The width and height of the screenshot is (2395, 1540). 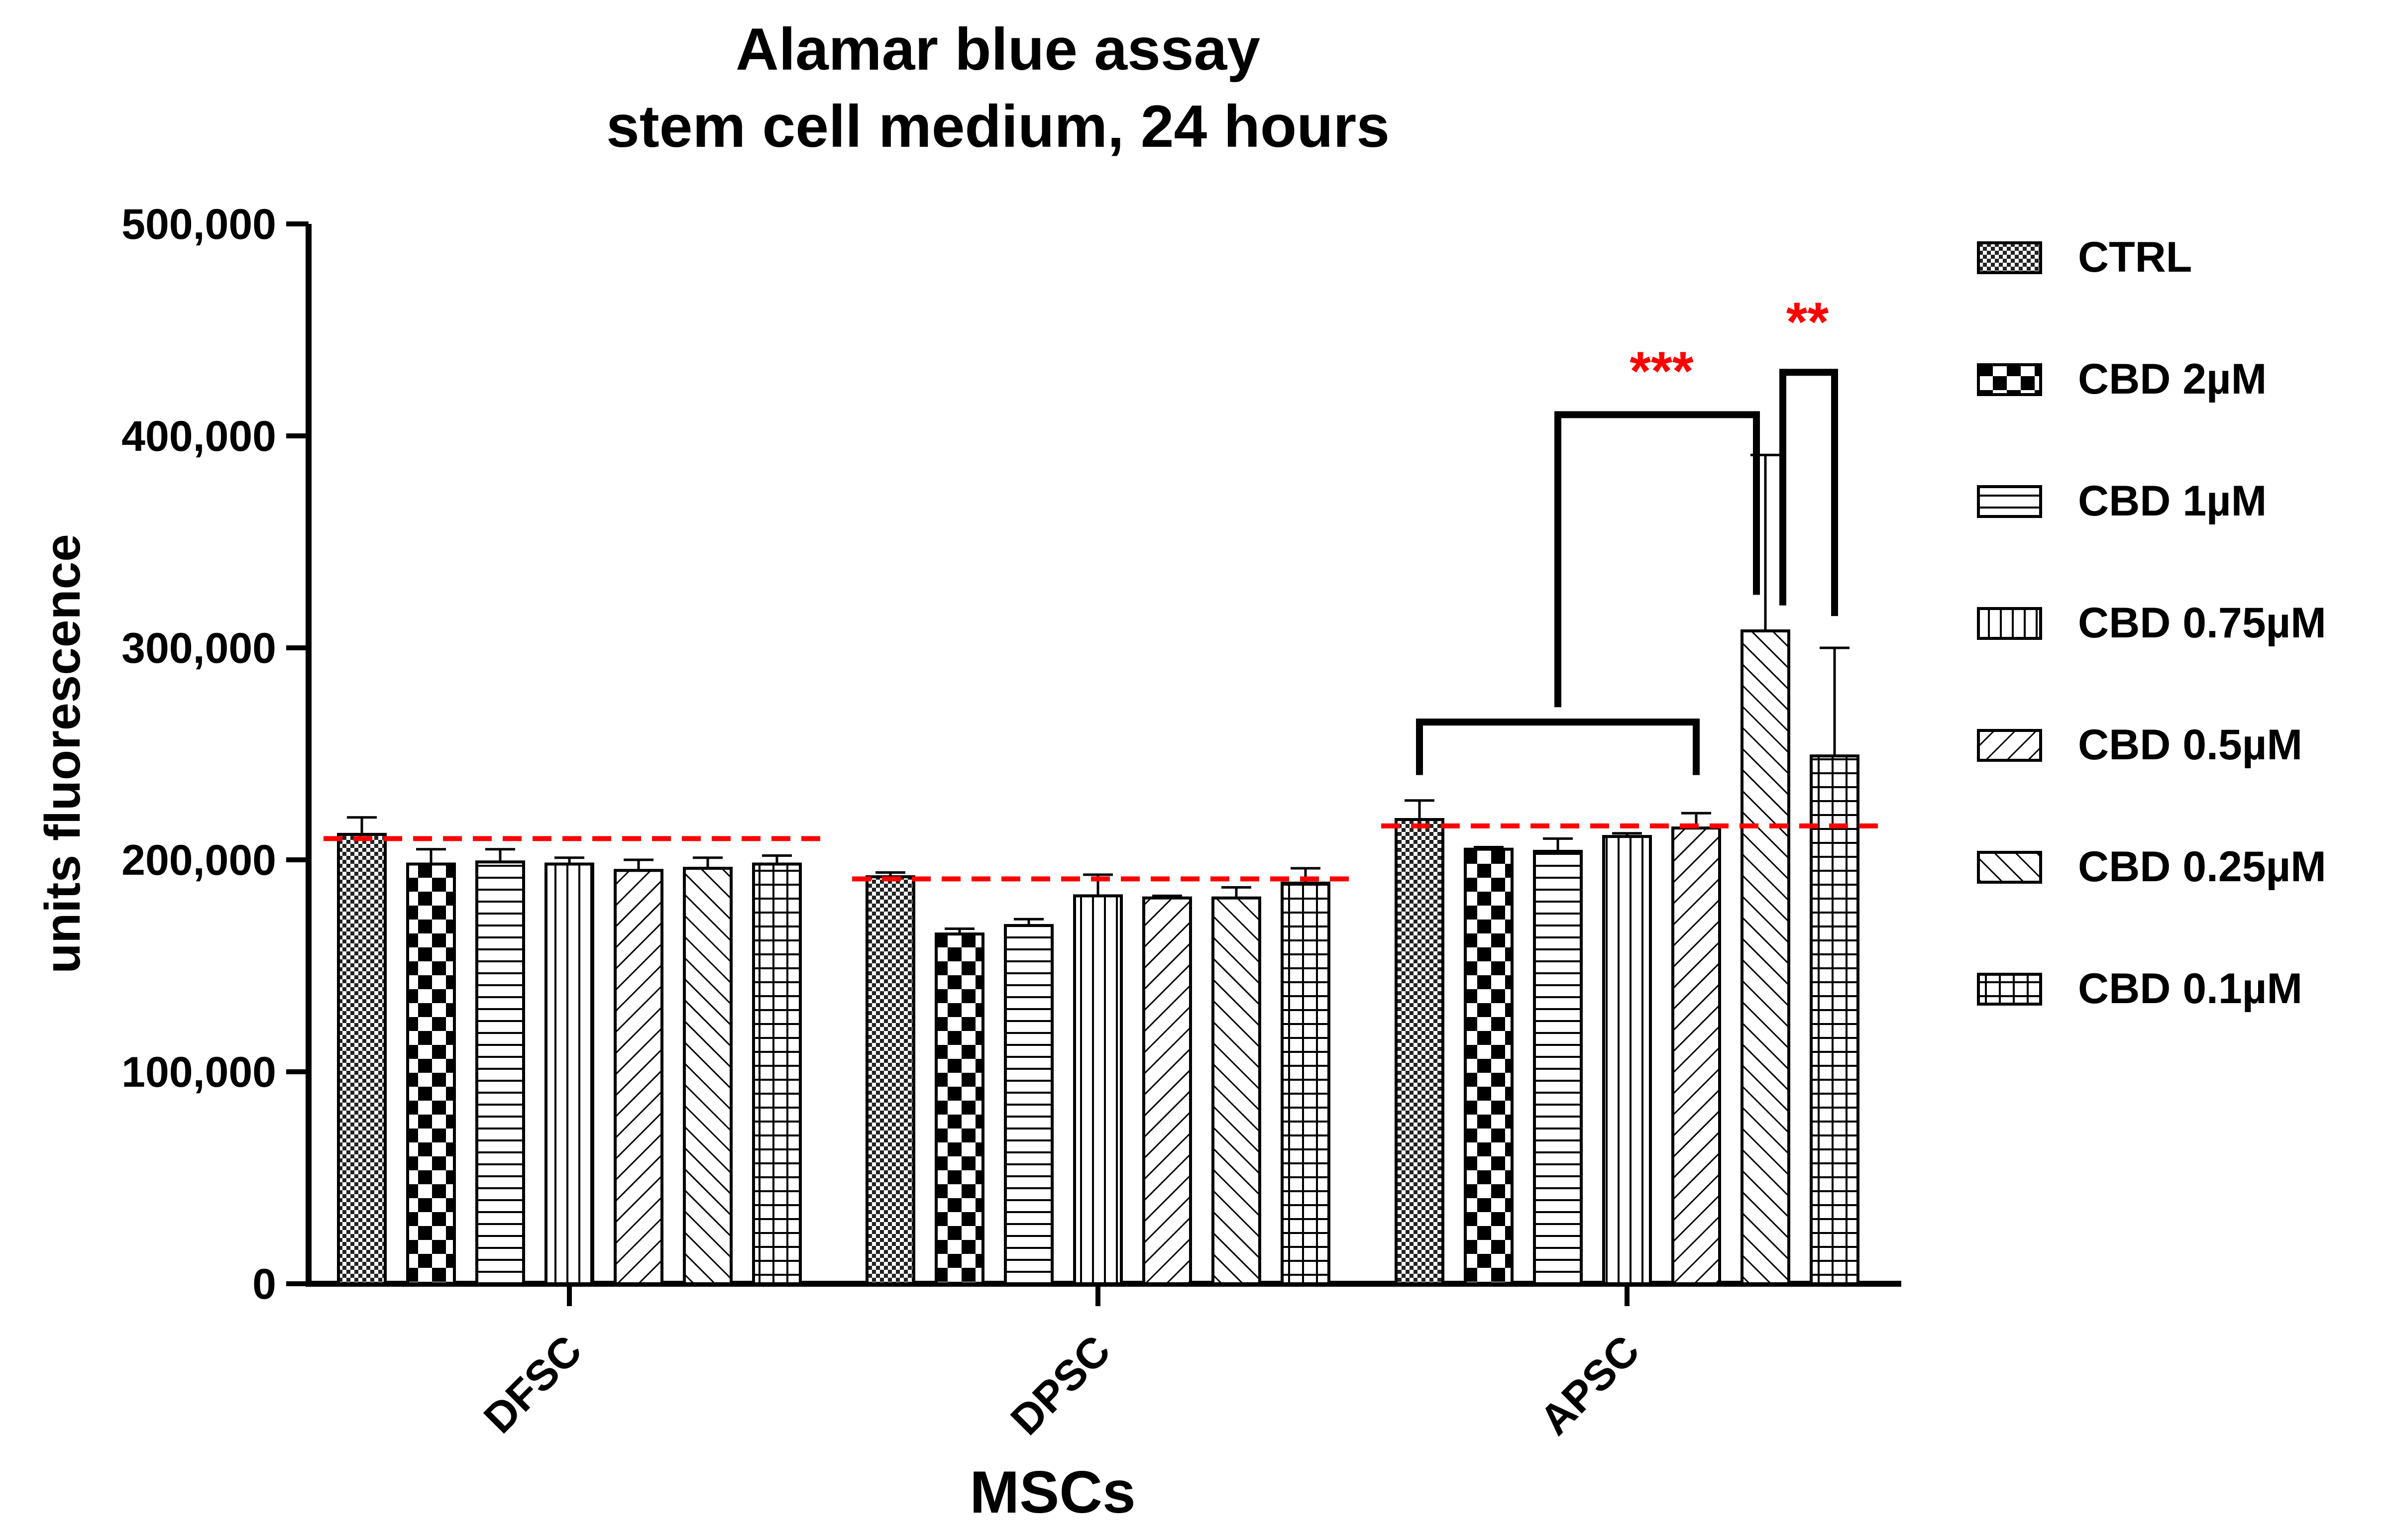 I want to click on significance-brackets: *****, so click(x=1627, y=533).